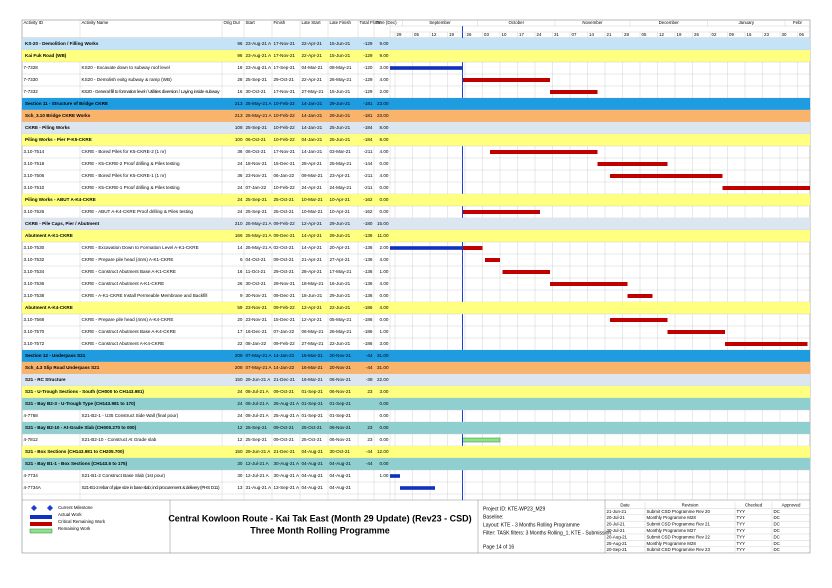  I want to click on footer-page: Page 14 of 16, so click(498, 547).